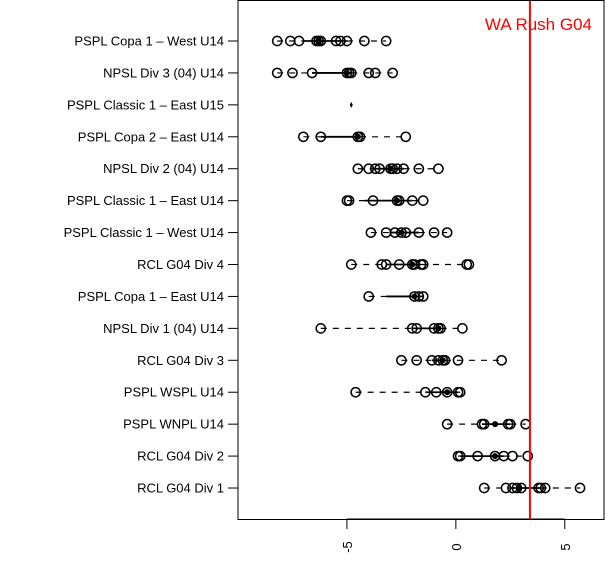 The height and width of the screenshot is (562, 610). What do you see at coordinates (538, 24) in the screenshot?
I see `reference-line-label: WA Rush G04` at bounding box center [538, 24].